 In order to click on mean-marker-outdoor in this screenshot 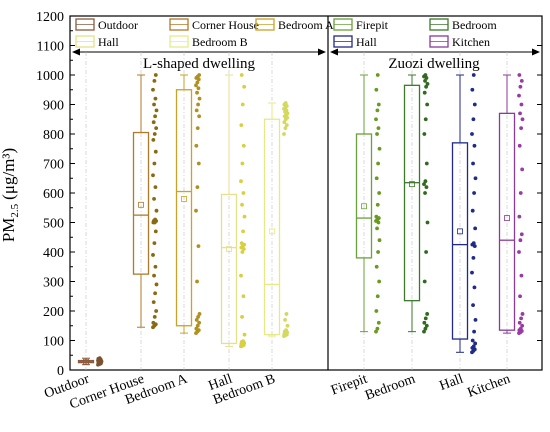, I will do `click(86, 361)`.